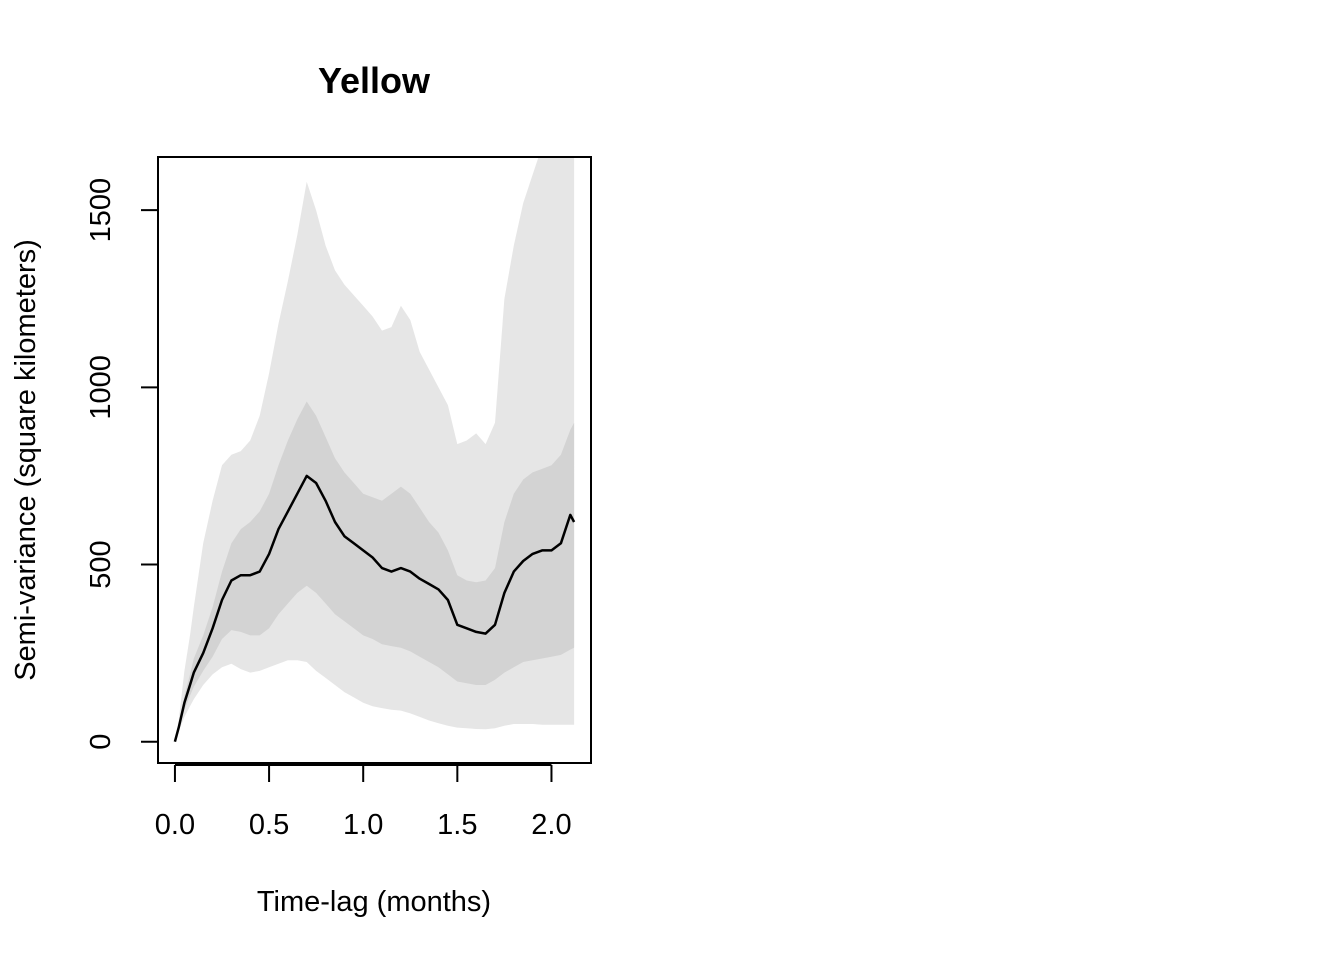 This screenshot has width=1344, height=960. What do you see at coordinates (101, 387) in the screenshot?
I see `y-tick-label: 1000` at bounding box center [101, 387].